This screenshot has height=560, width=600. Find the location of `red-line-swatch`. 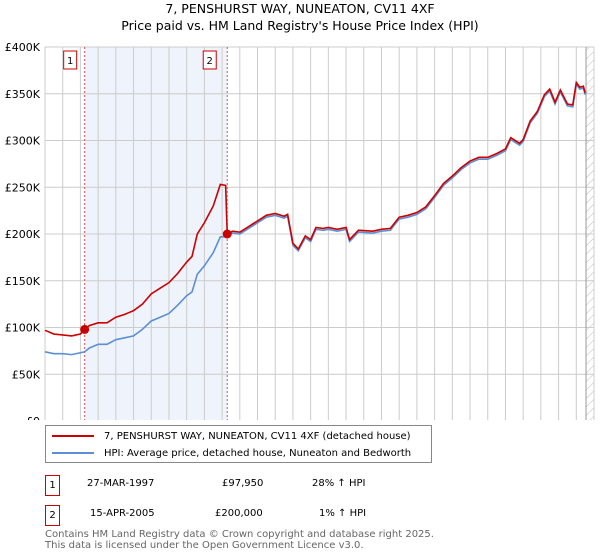

red-line-swatch is located at coordinates (73, 436).